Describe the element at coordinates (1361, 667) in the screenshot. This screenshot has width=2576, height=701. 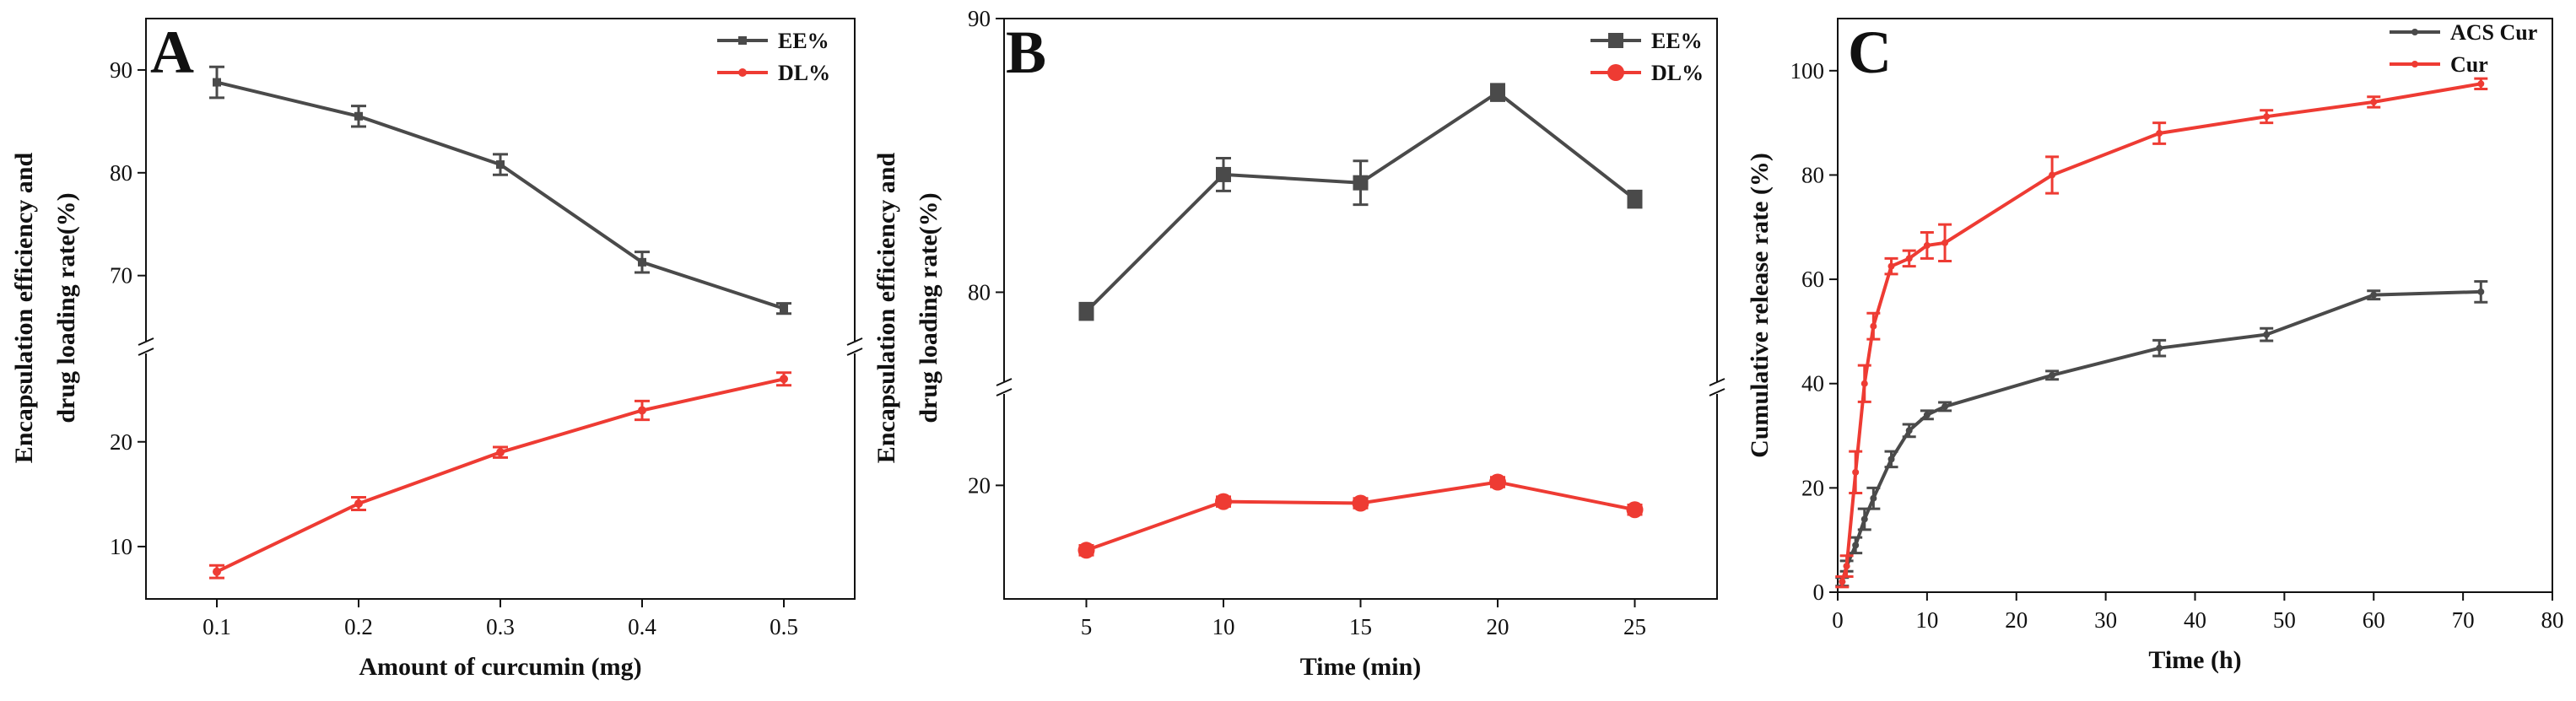
I see `x-axis-label: Time (min)` at that location.